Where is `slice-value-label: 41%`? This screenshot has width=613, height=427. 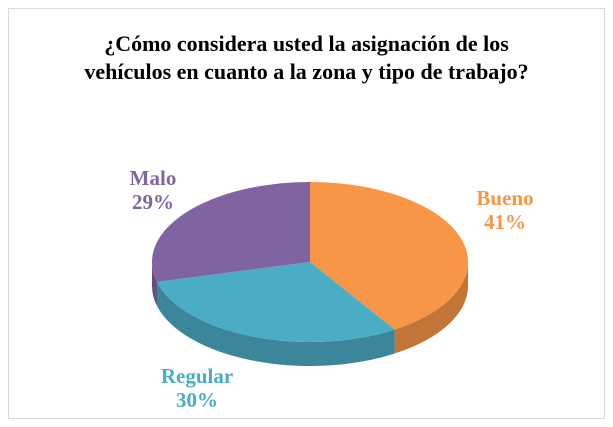 slice-value-label: 41% is located at coordinates (505, 222).